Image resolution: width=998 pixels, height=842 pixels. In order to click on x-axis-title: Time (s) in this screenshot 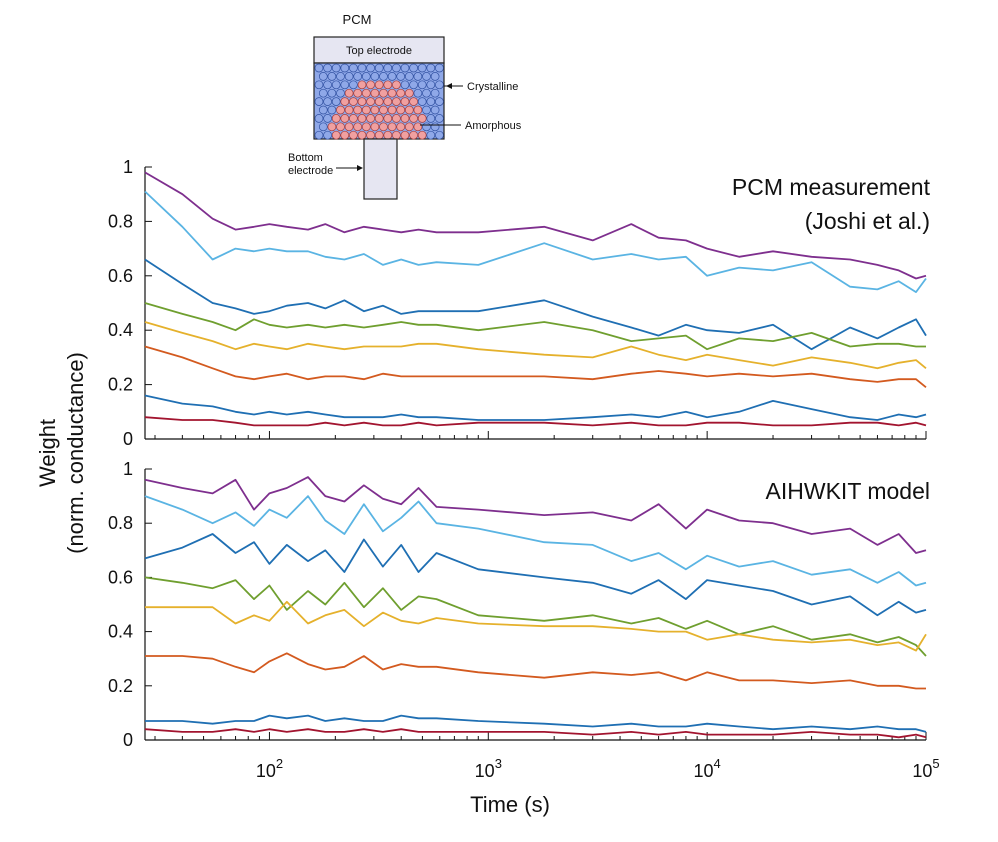, I will do `click(510, 804)`.